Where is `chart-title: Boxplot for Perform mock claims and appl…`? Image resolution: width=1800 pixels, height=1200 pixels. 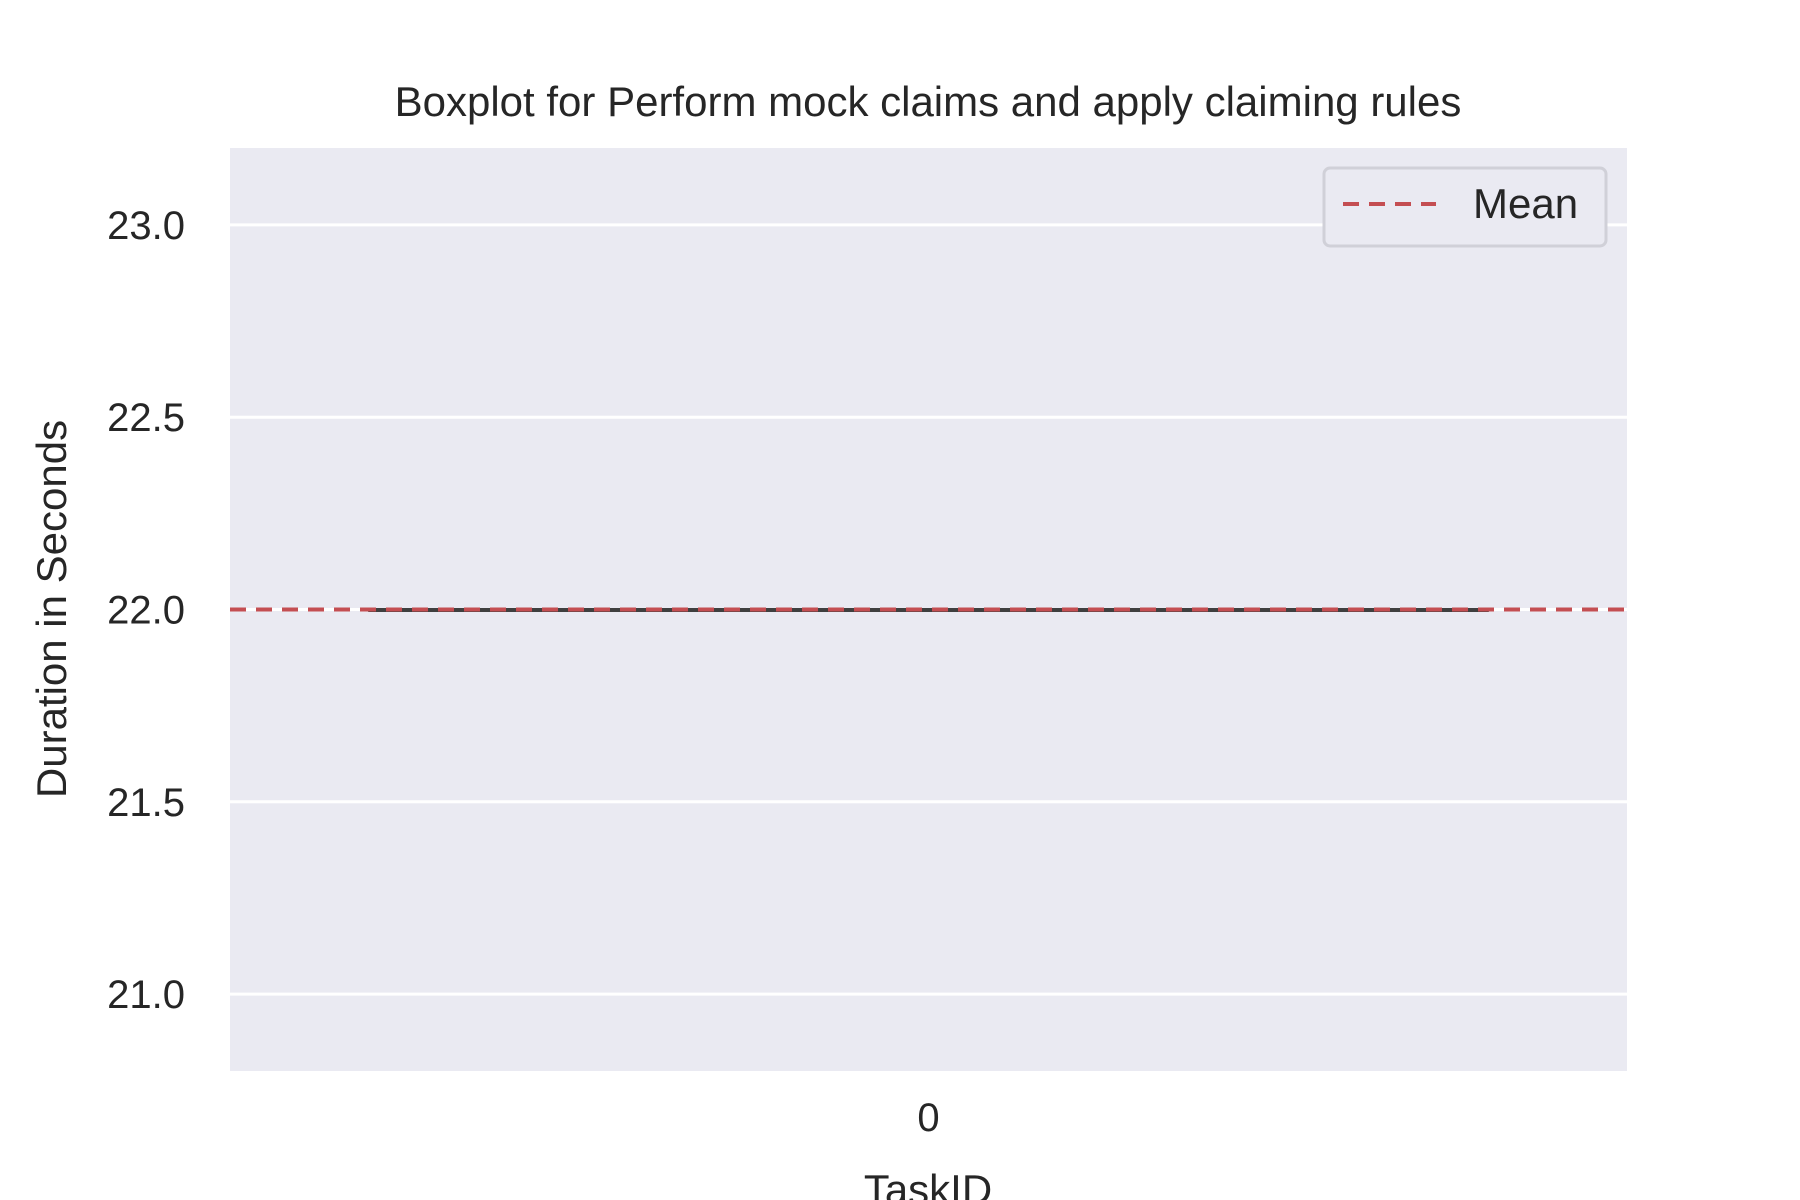 chart-title: Boxplot for Perform mock claims and appl… is located at coordinates (928, 101).